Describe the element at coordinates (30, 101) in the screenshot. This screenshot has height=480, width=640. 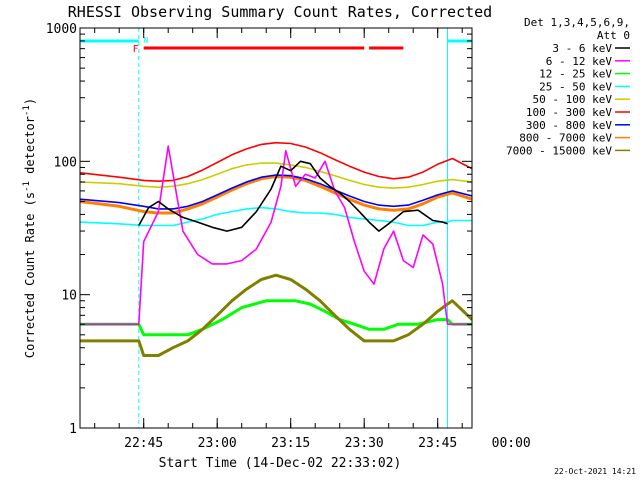
I see `y-axis-label-part-3: )` at that location.